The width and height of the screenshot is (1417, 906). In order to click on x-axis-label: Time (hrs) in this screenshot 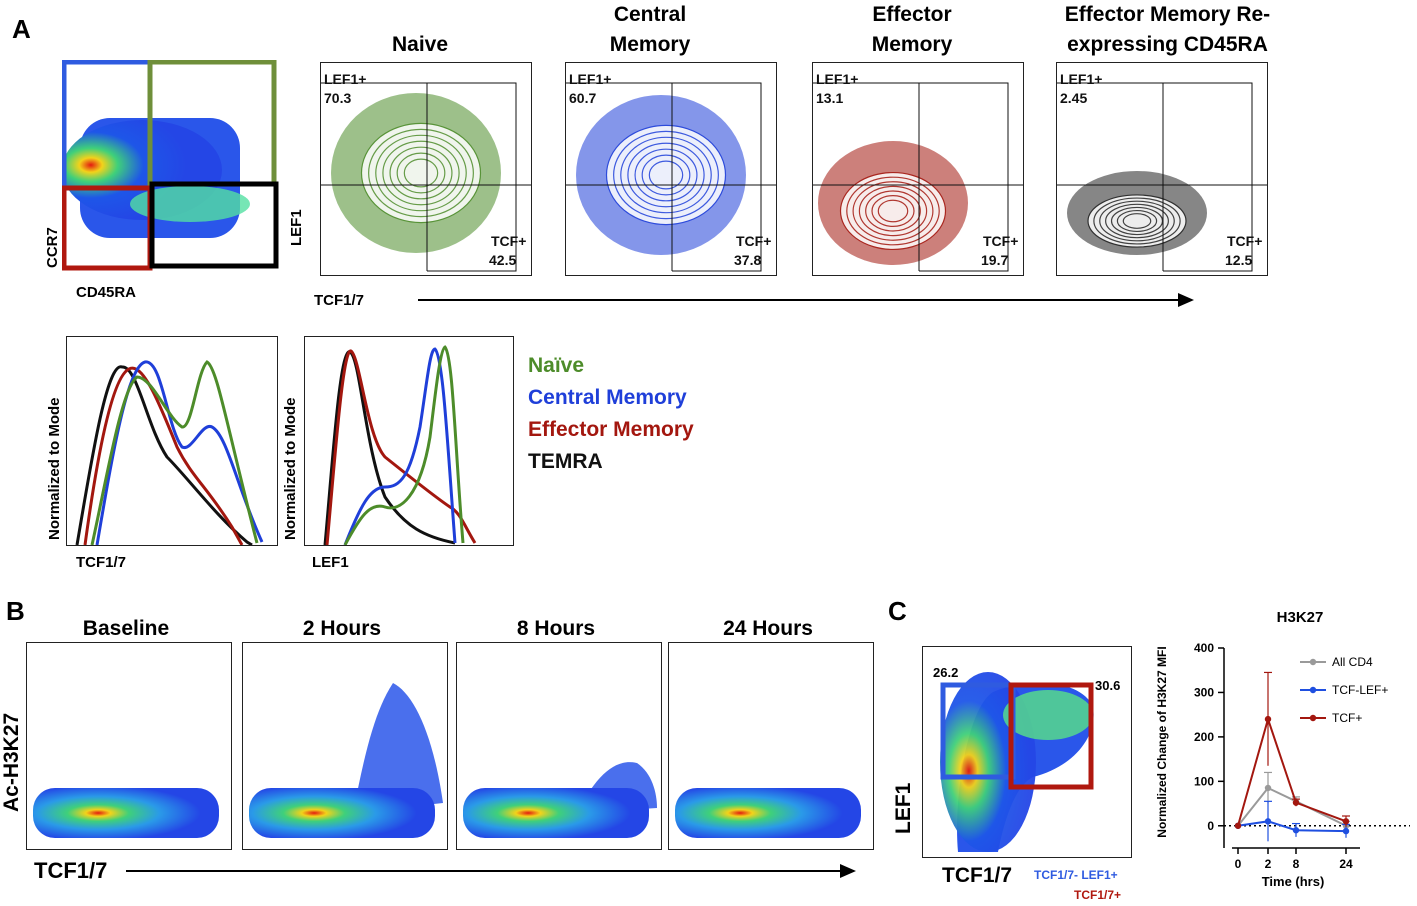, I will do `click(1293, 881)`.